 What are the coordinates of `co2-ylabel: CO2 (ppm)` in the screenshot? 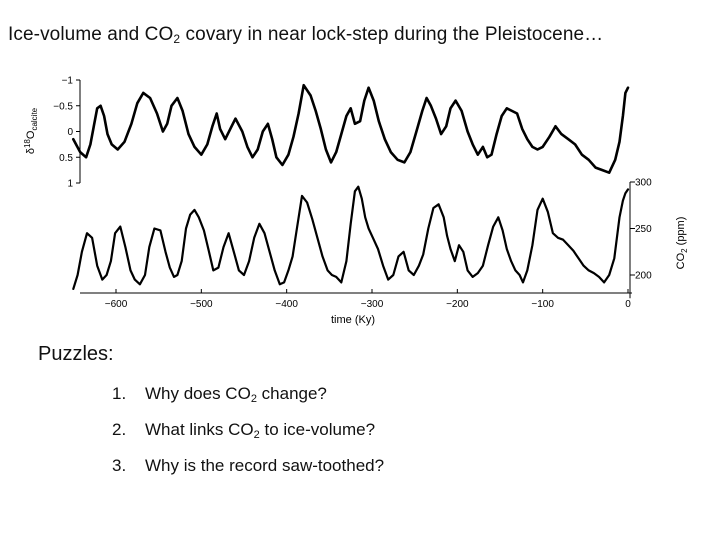 It's located at (682, 243).